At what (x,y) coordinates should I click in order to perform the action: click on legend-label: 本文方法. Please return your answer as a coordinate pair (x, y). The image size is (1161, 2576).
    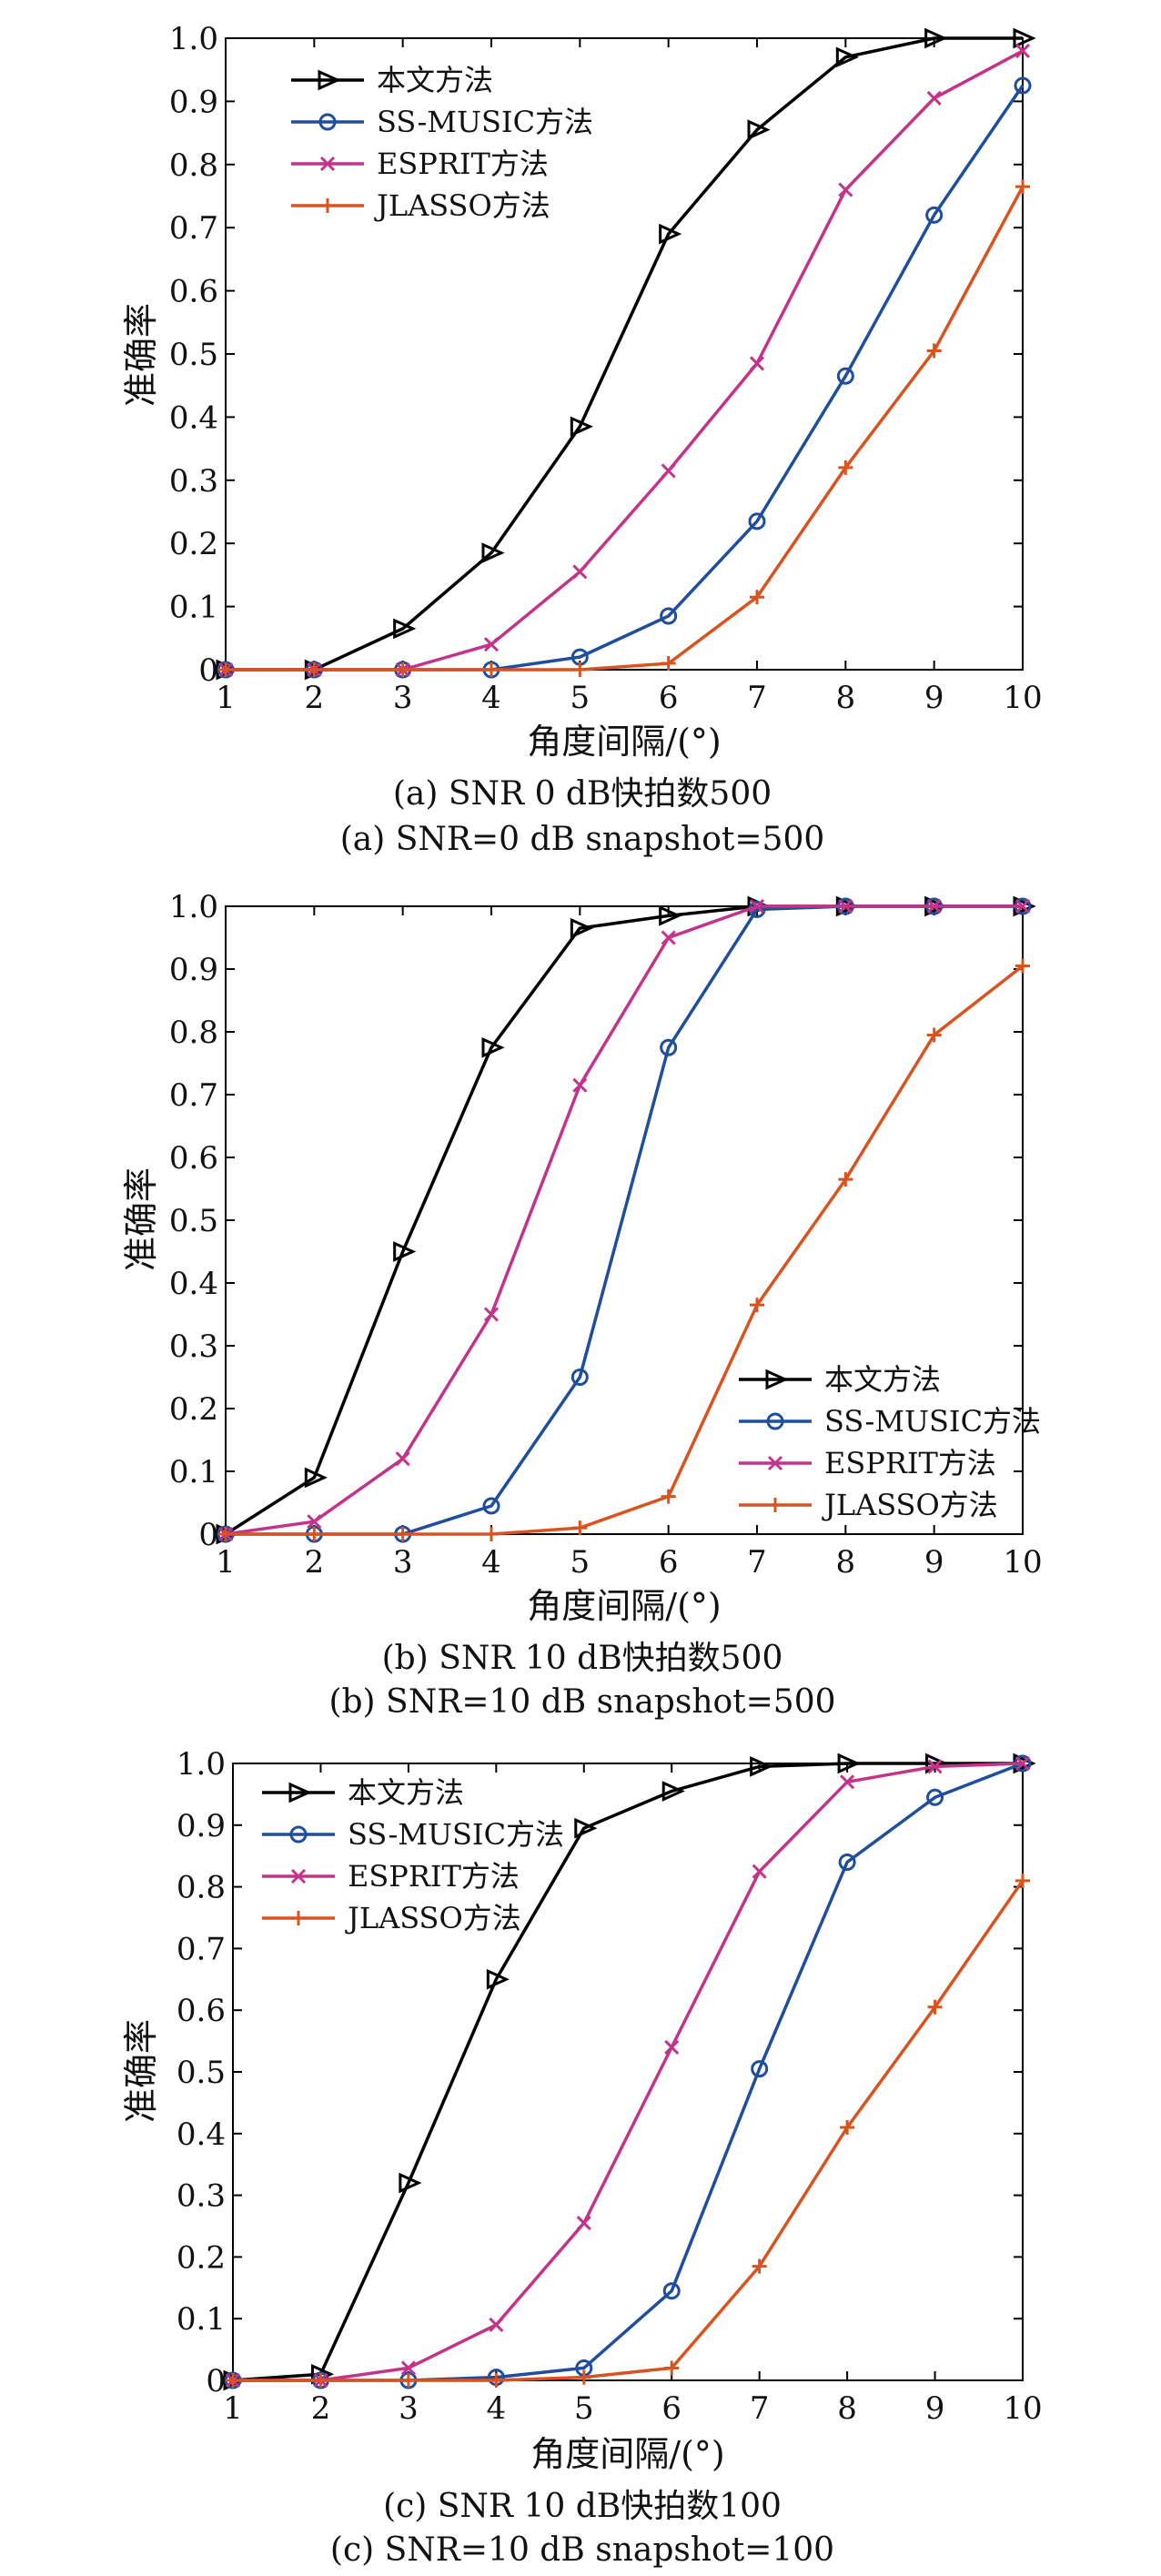
    Looking at the image, I should click on (406, 1792).